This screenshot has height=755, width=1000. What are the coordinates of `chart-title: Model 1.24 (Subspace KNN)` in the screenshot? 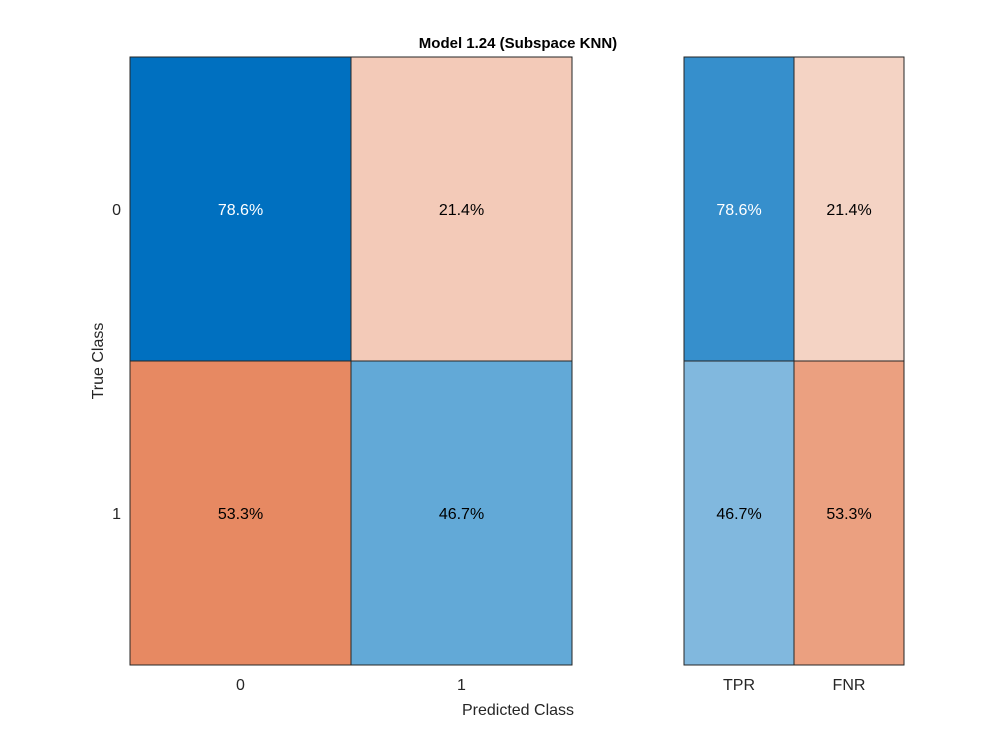 It's located at (518, 43).